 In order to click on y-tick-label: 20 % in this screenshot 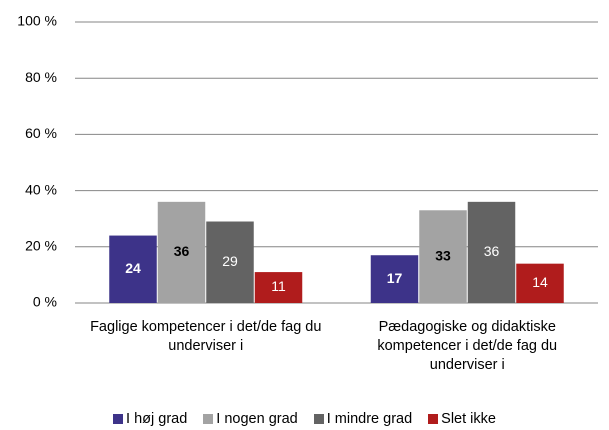, I will do `click(41, 246)`.